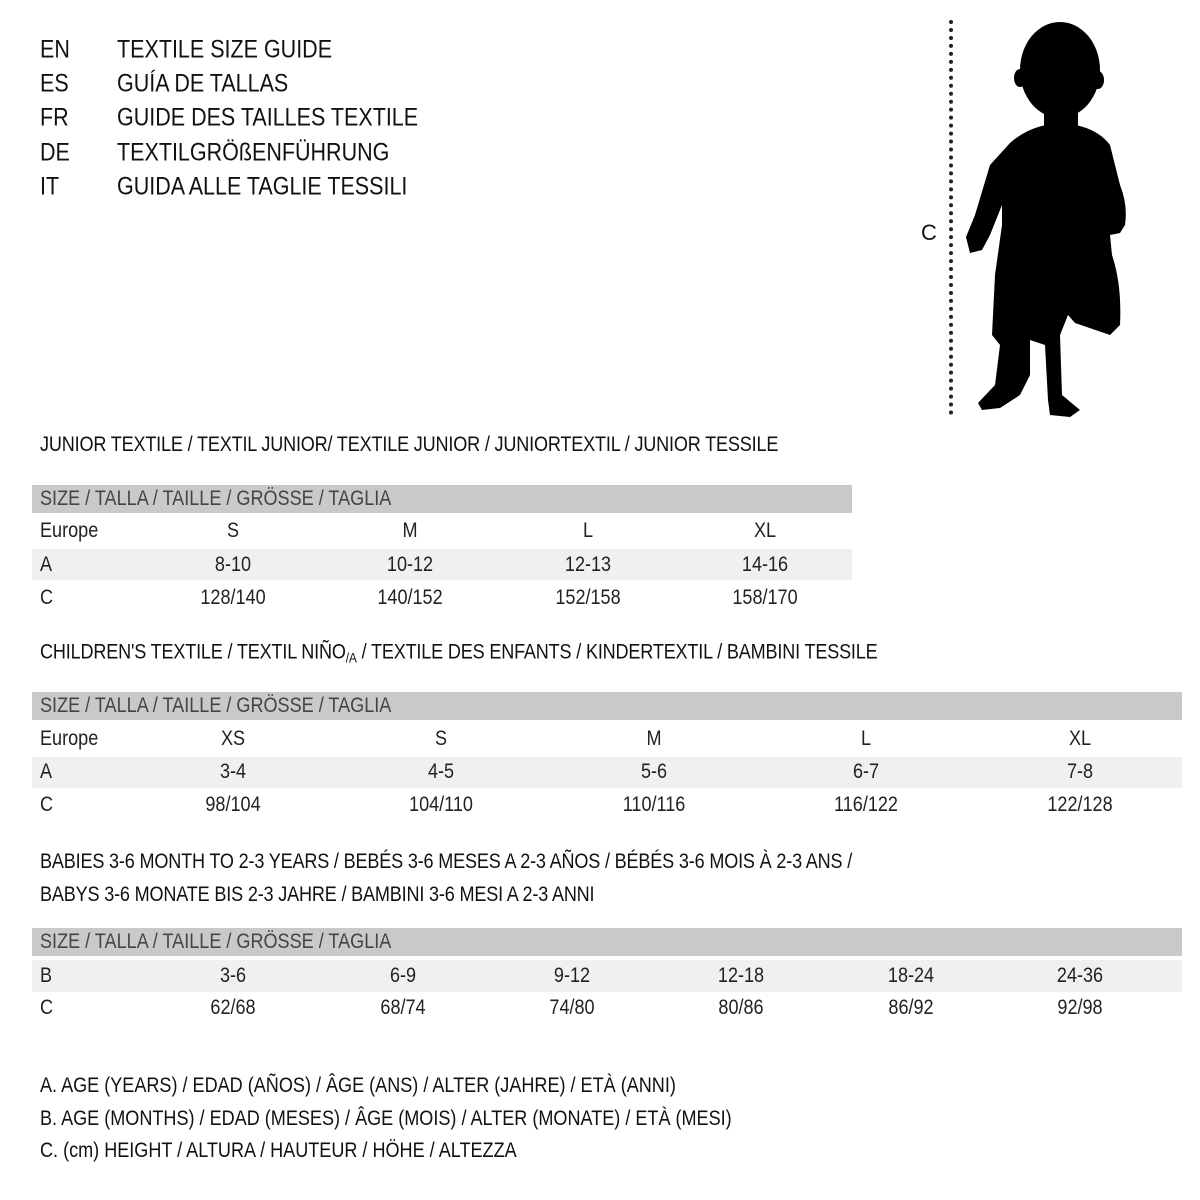  What do you see at coordinates (233, 597) in the screenshot?
I see `table-cell: 128/140` at bounding box center [233, 597].